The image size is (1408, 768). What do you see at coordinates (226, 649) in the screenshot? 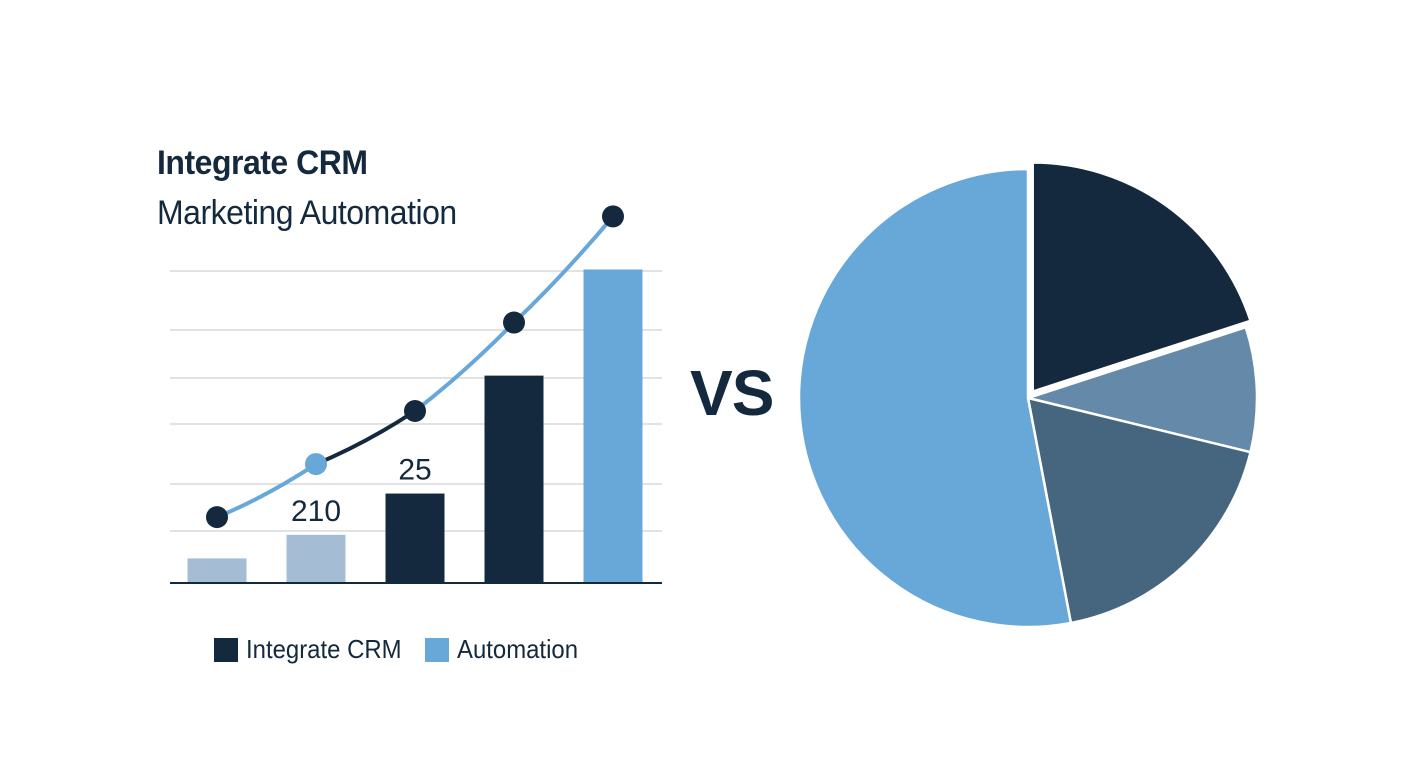
I see `legend-swatch-integrate-crm` at bounding box center [226, 649].